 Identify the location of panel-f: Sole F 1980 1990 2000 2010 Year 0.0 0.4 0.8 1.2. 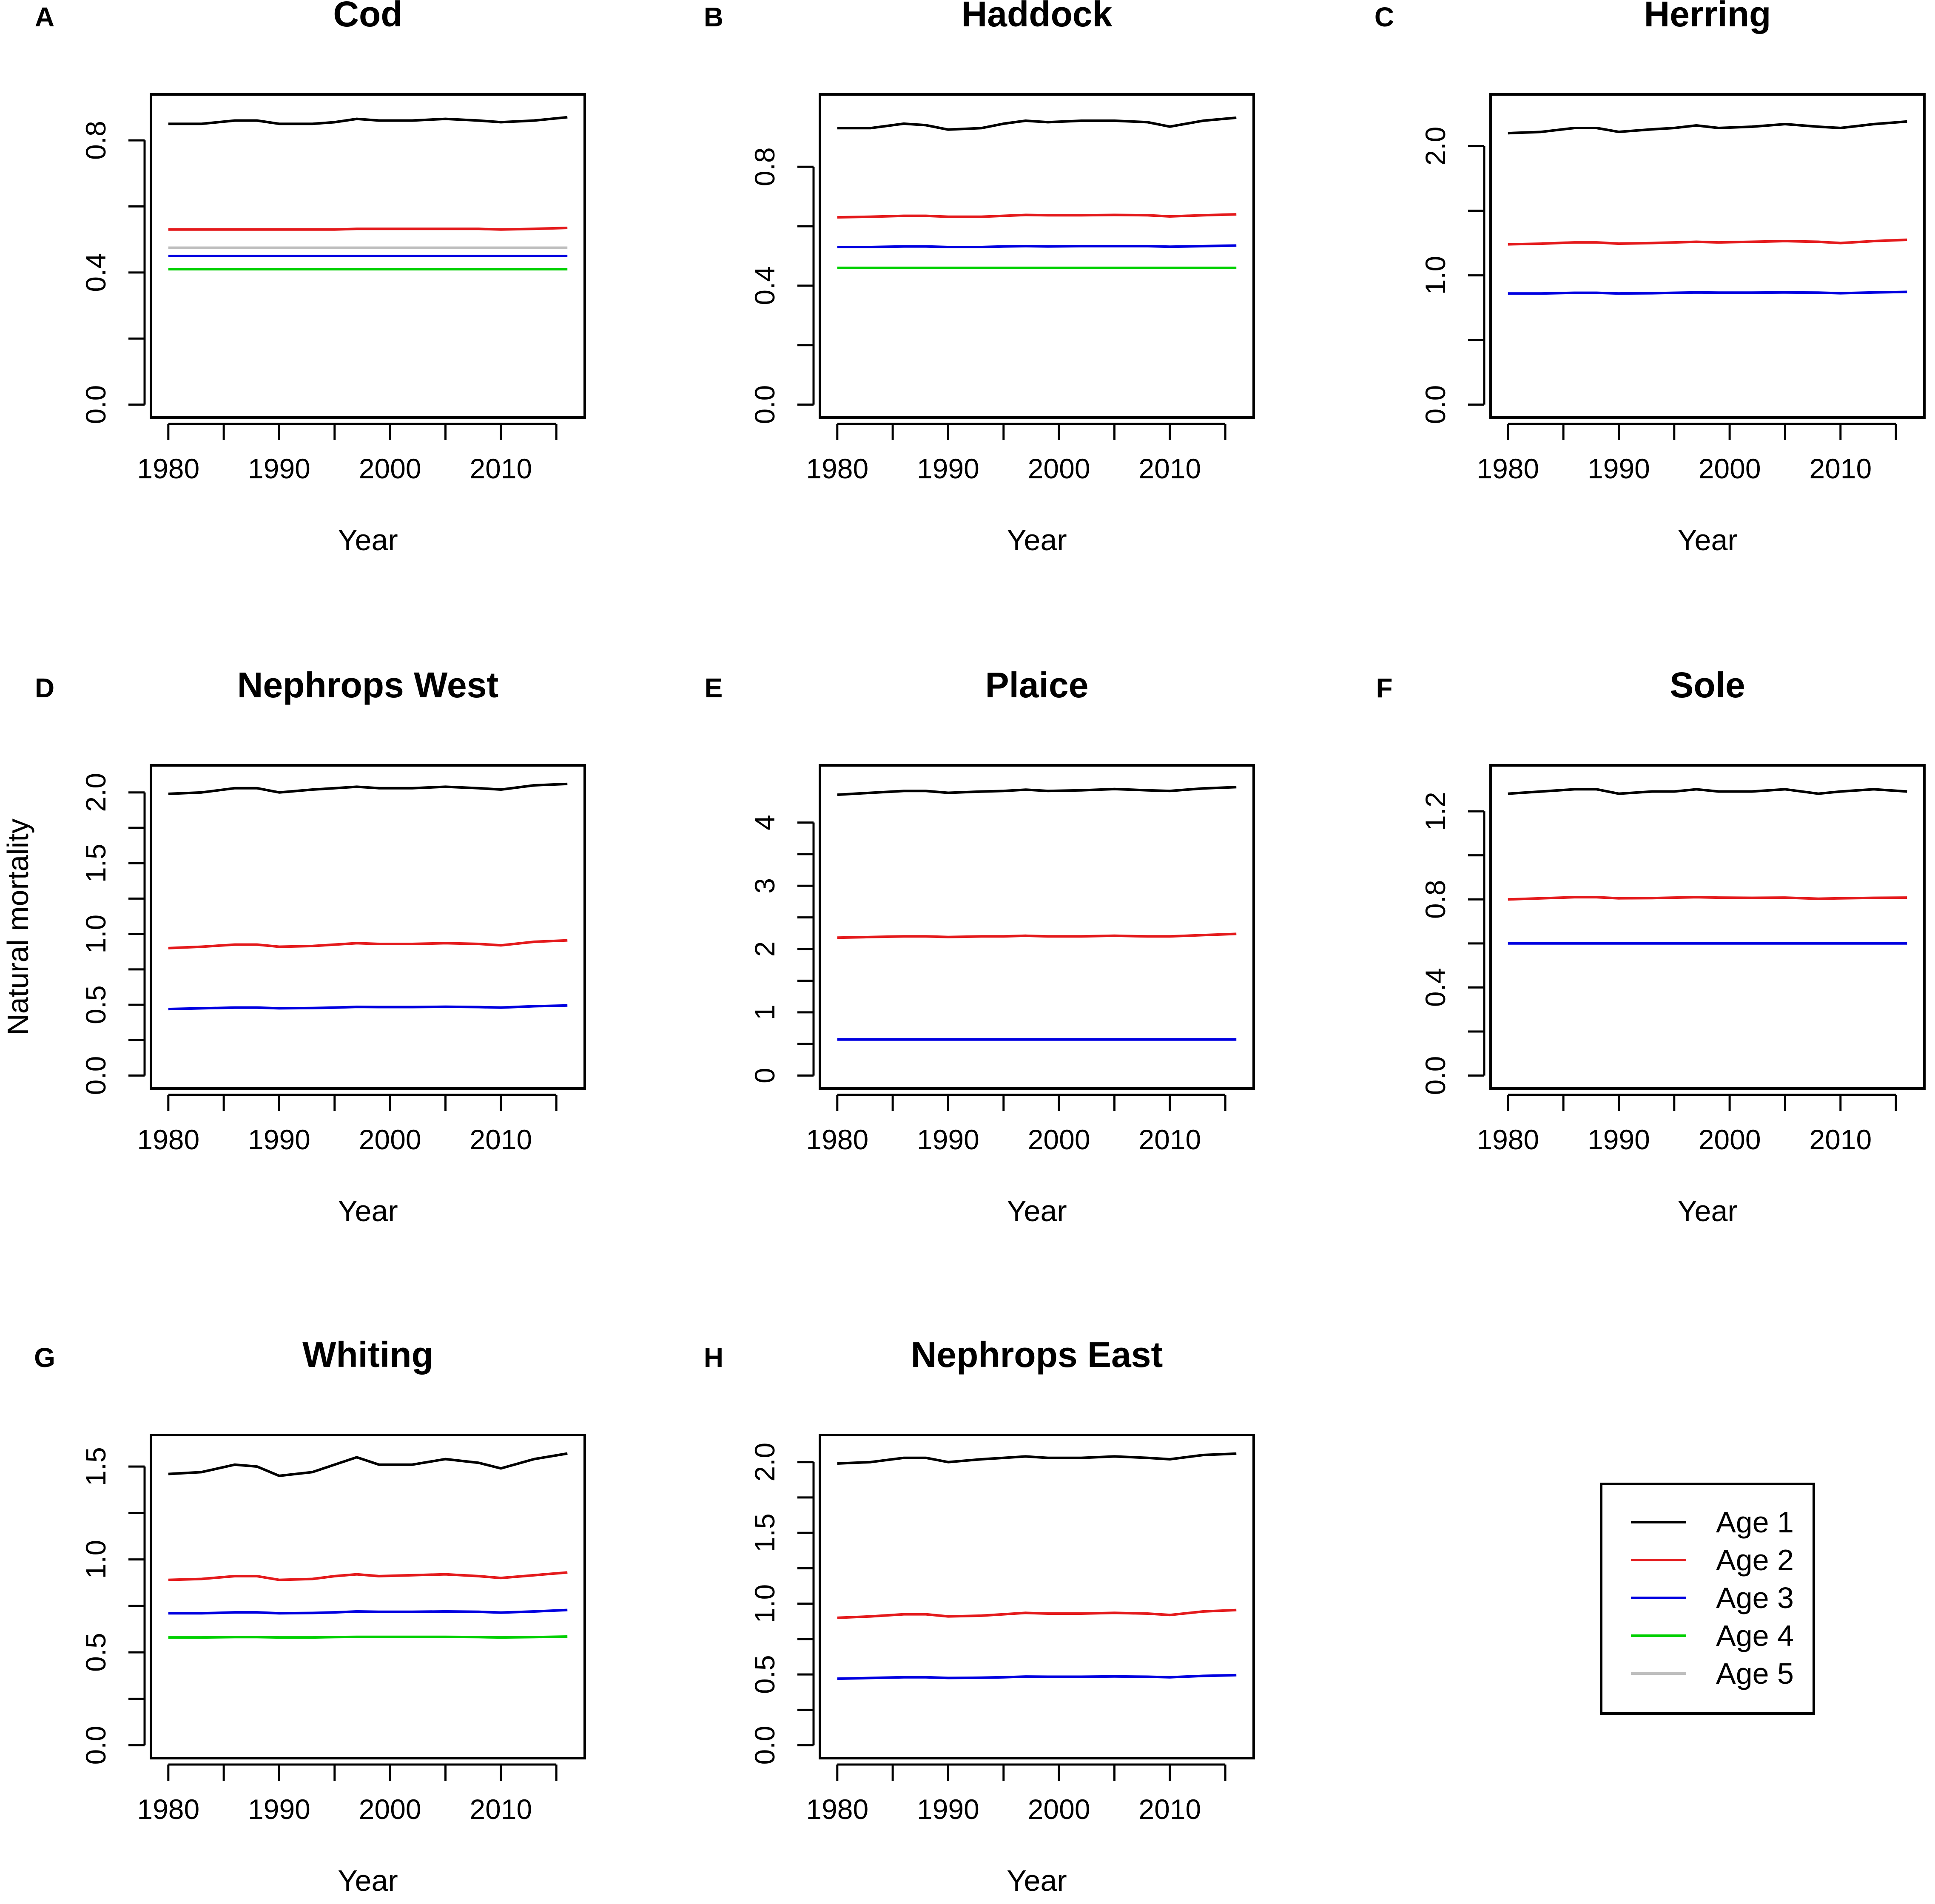
(1651, 947).